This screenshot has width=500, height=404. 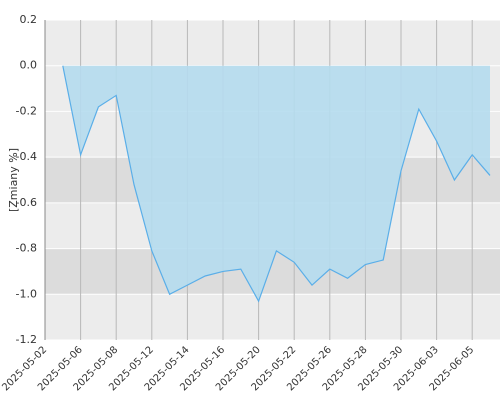 I want to click on y-tick-label: -1.2, so click(x=26, y=339).